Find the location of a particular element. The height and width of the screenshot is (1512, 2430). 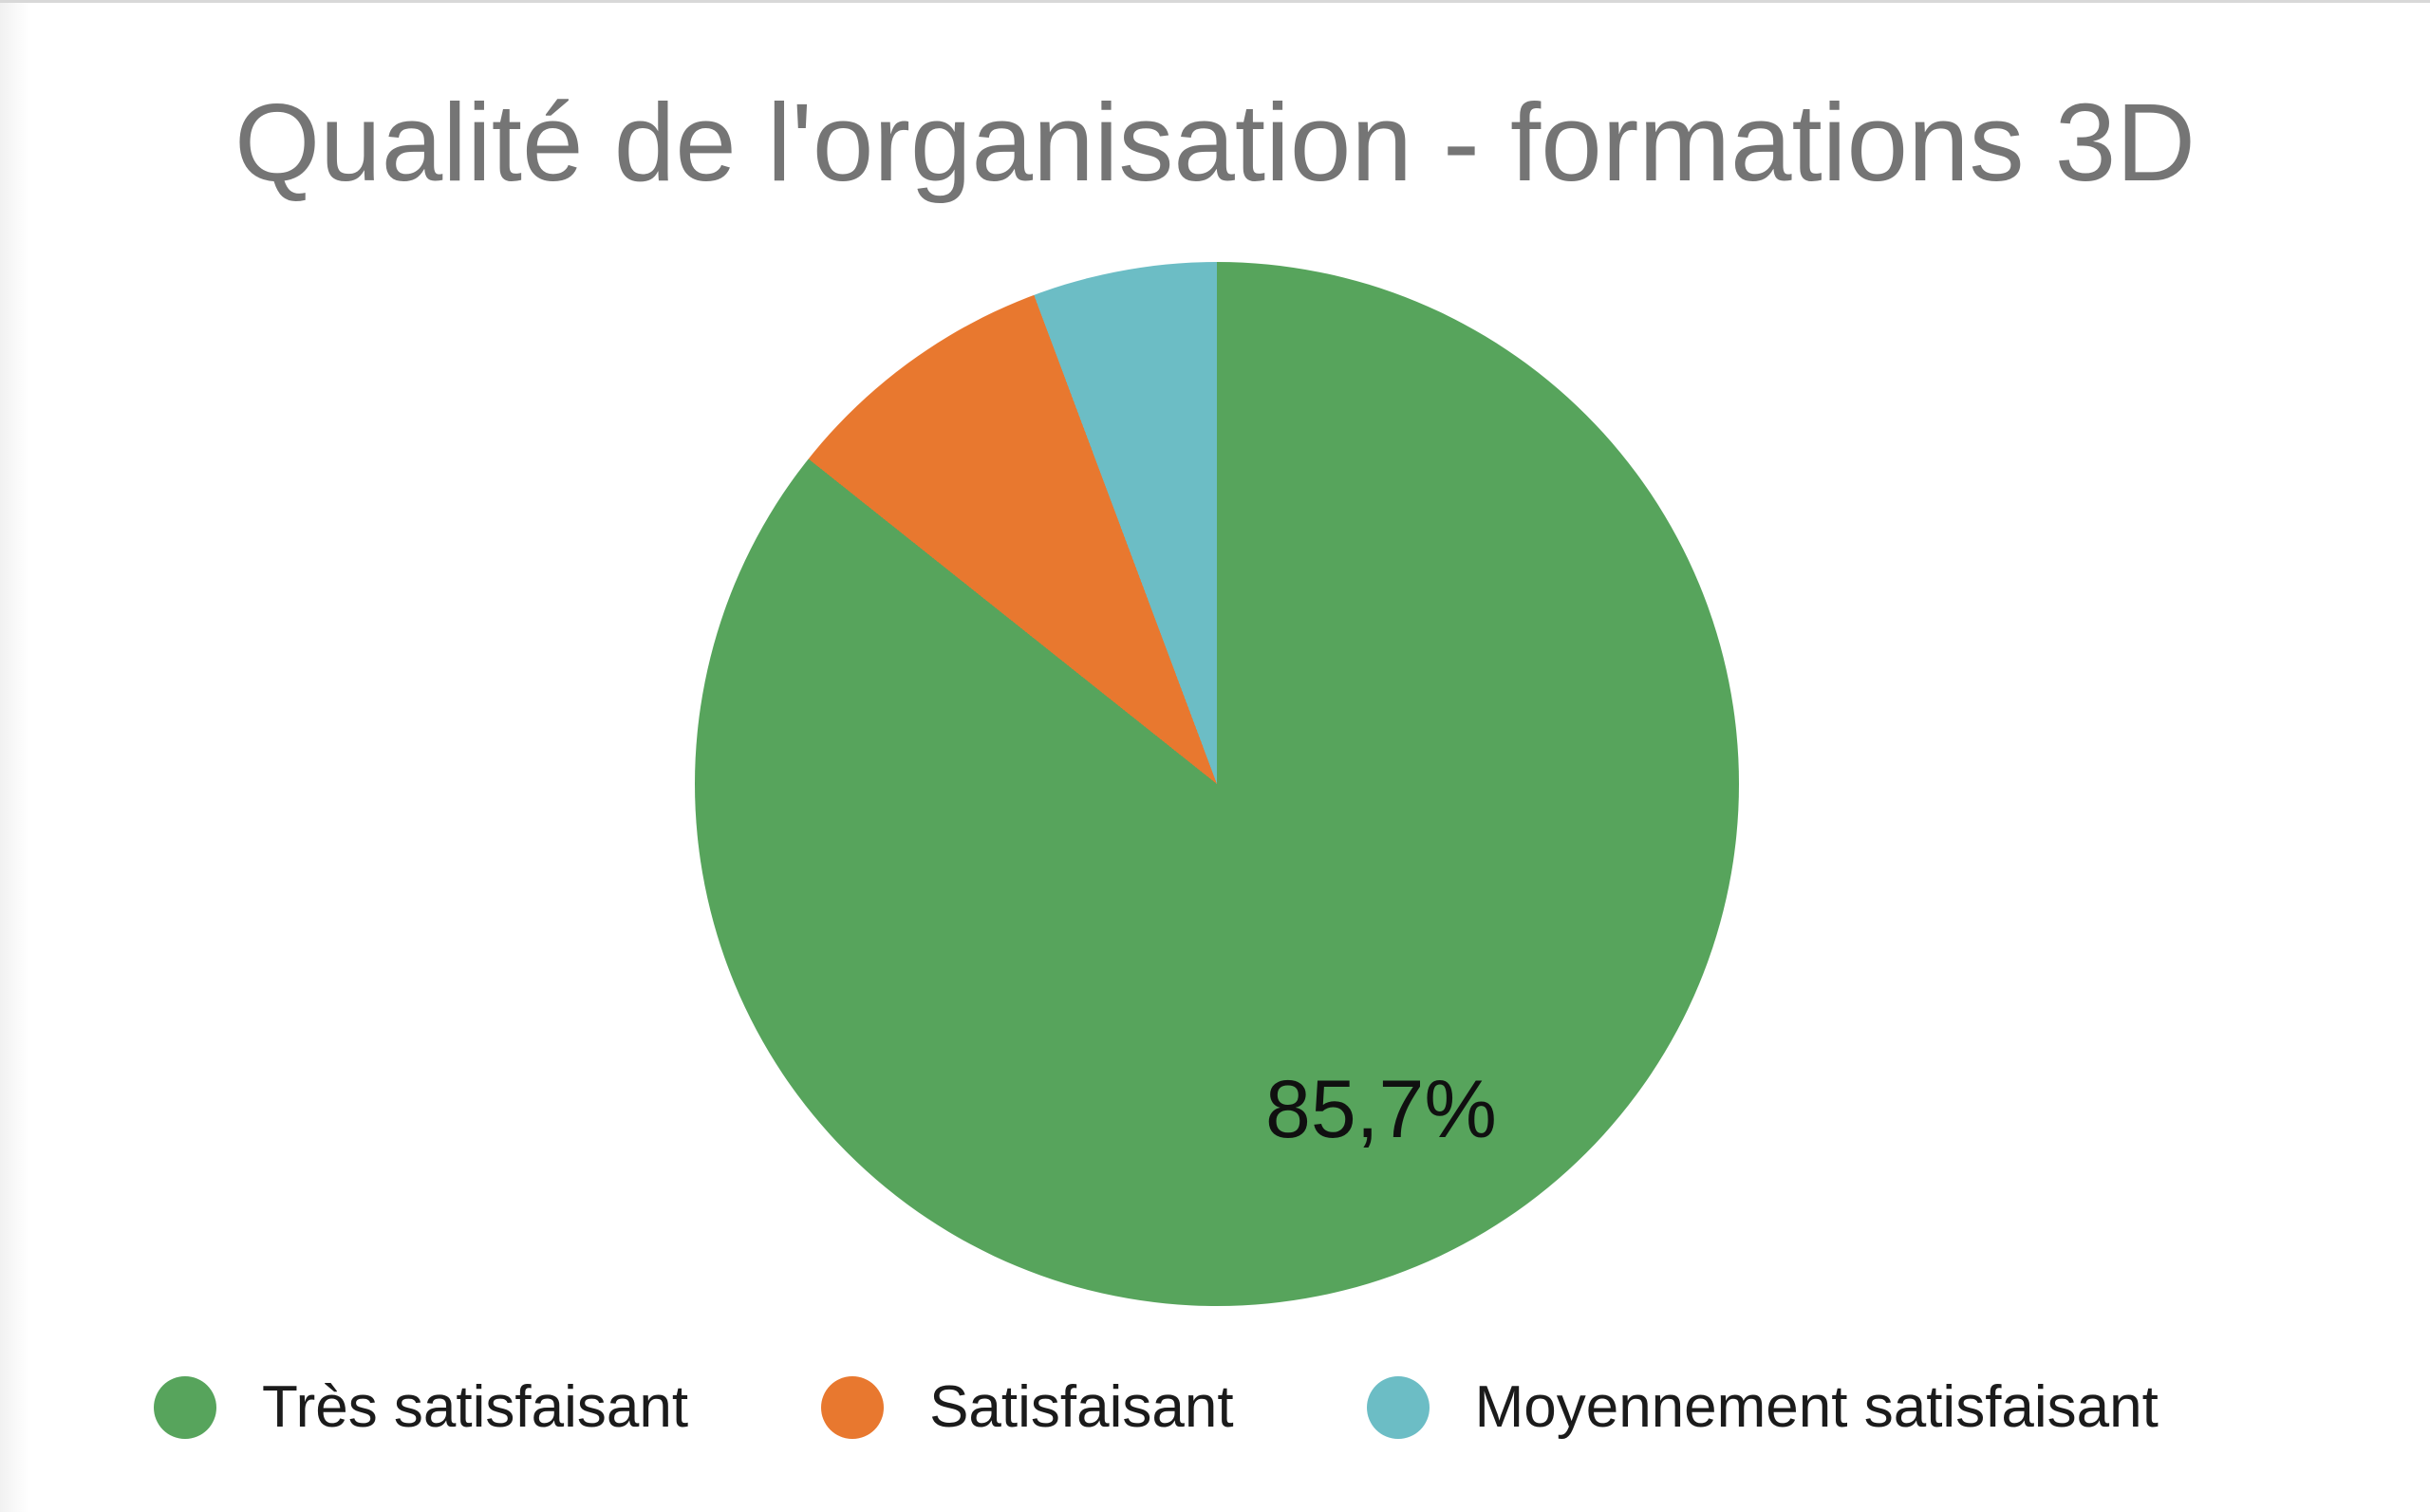

legend-item: Très satisfaisant is located at coordinates (421, 1407).